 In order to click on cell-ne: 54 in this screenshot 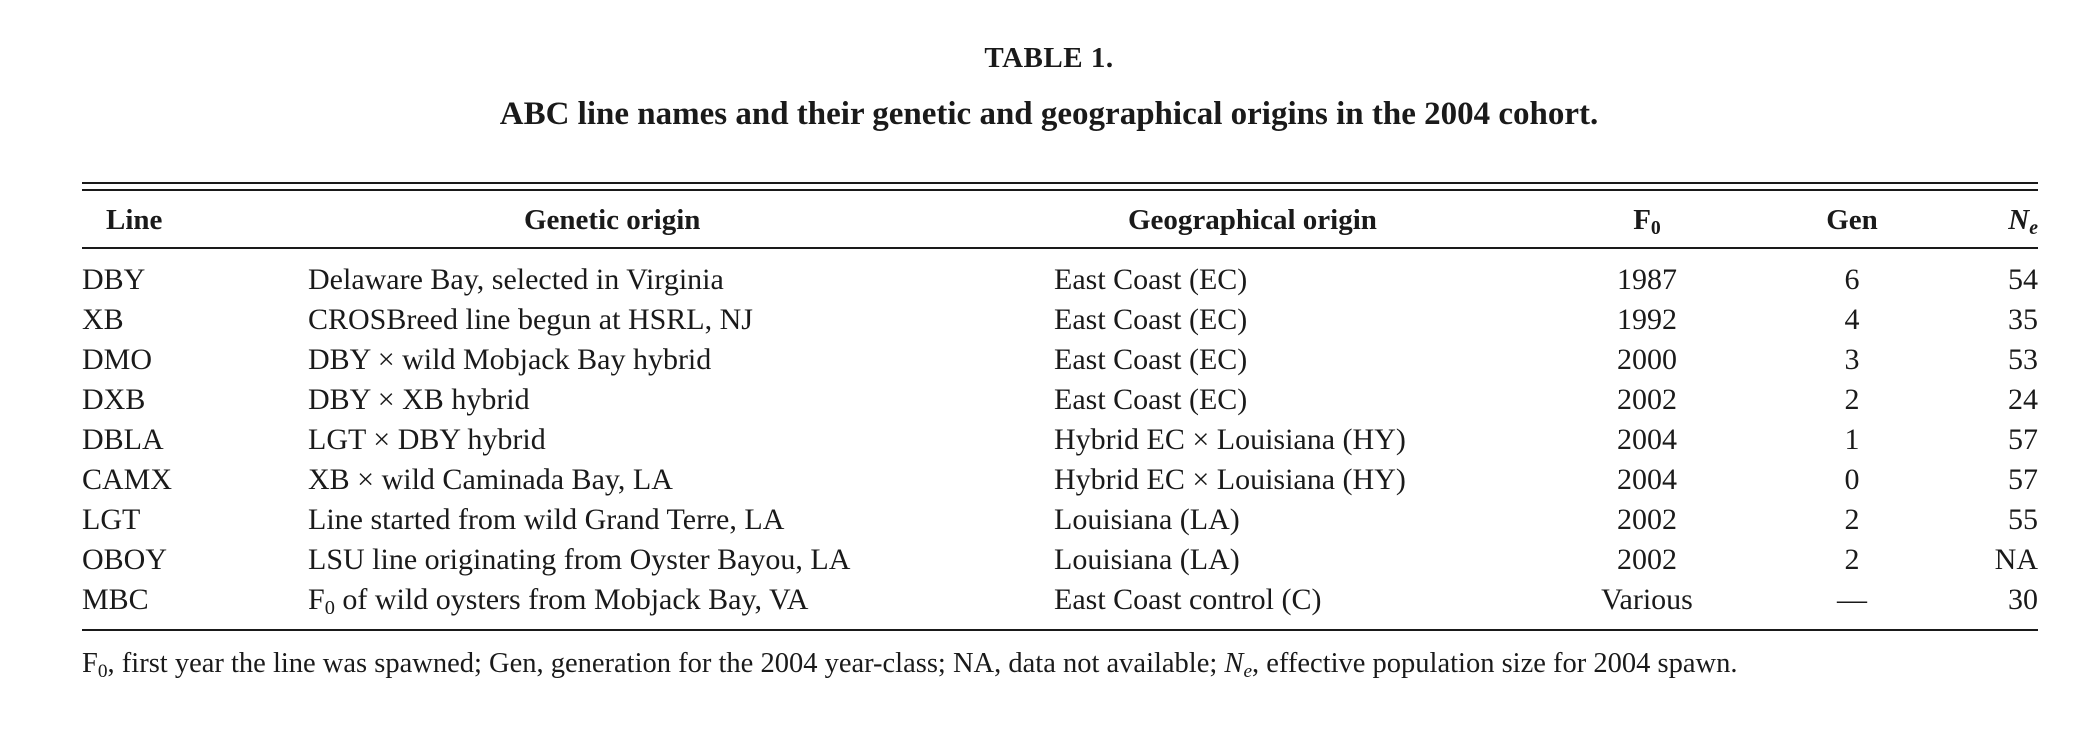, I will do `click(2023, 279)`.